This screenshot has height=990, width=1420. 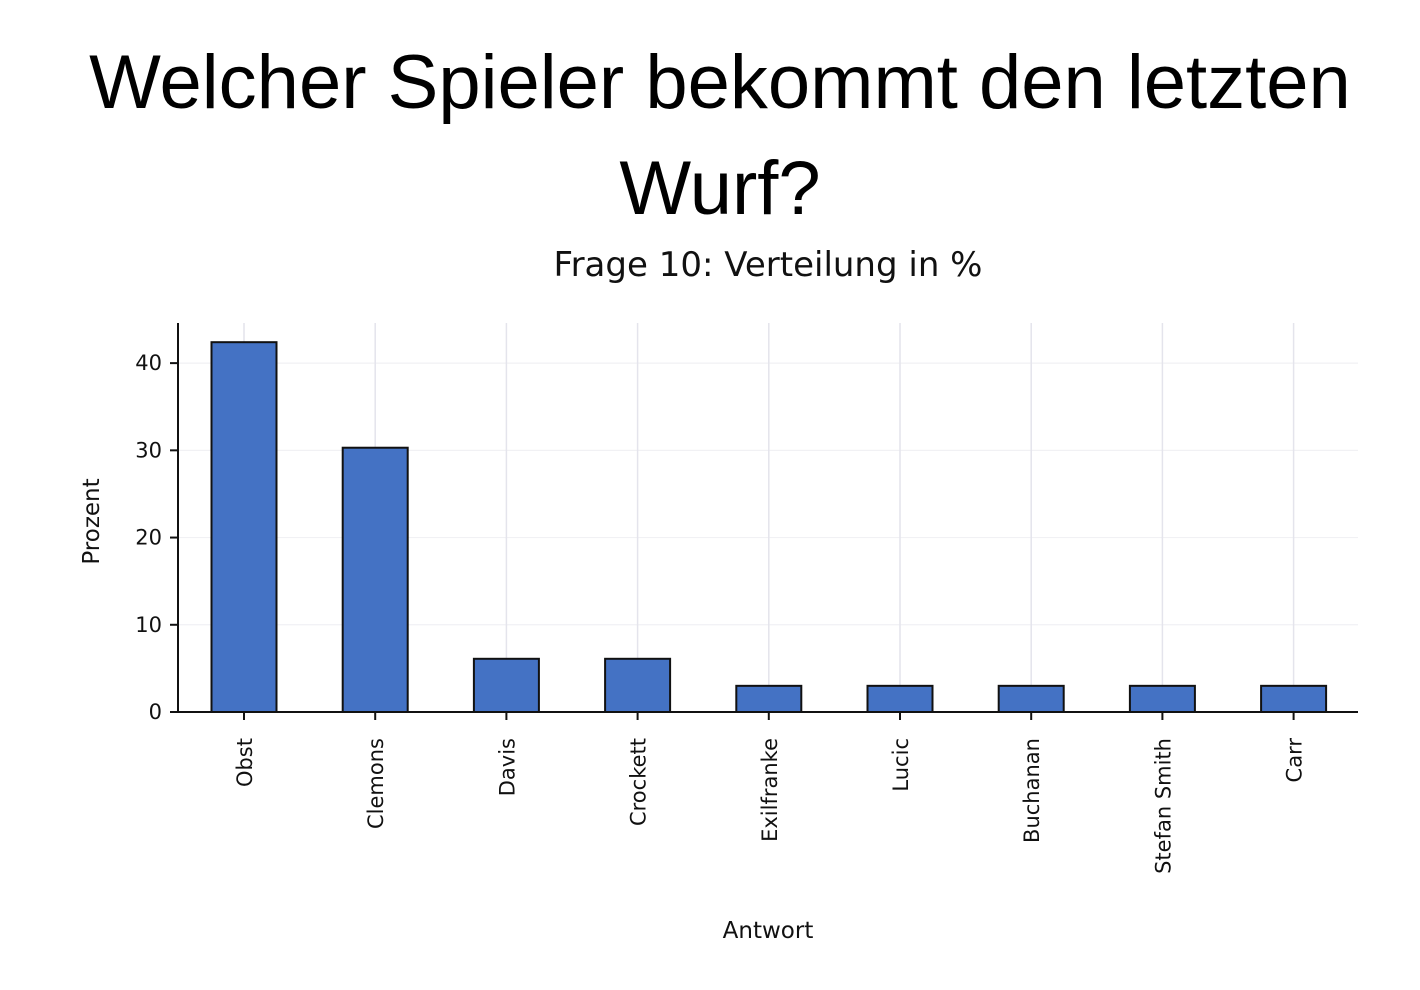 What do you see at coordinates (376, 783) in the screenshot?
I see `x-tick-label: Clemons` at bounding box center [376, 783].